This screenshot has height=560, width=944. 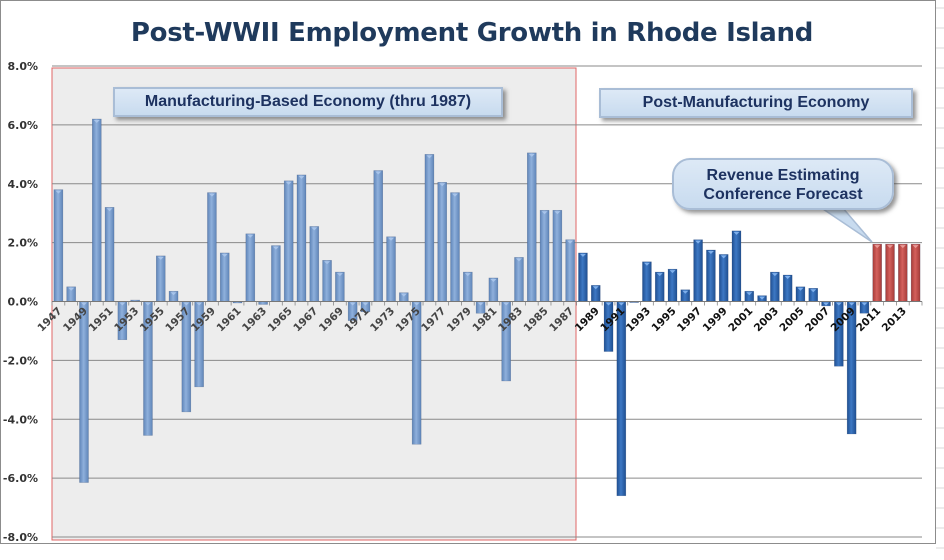 I want to click on forecast-callout: Revenue Estimating Conference Forecast, so click(x=783, y=184).